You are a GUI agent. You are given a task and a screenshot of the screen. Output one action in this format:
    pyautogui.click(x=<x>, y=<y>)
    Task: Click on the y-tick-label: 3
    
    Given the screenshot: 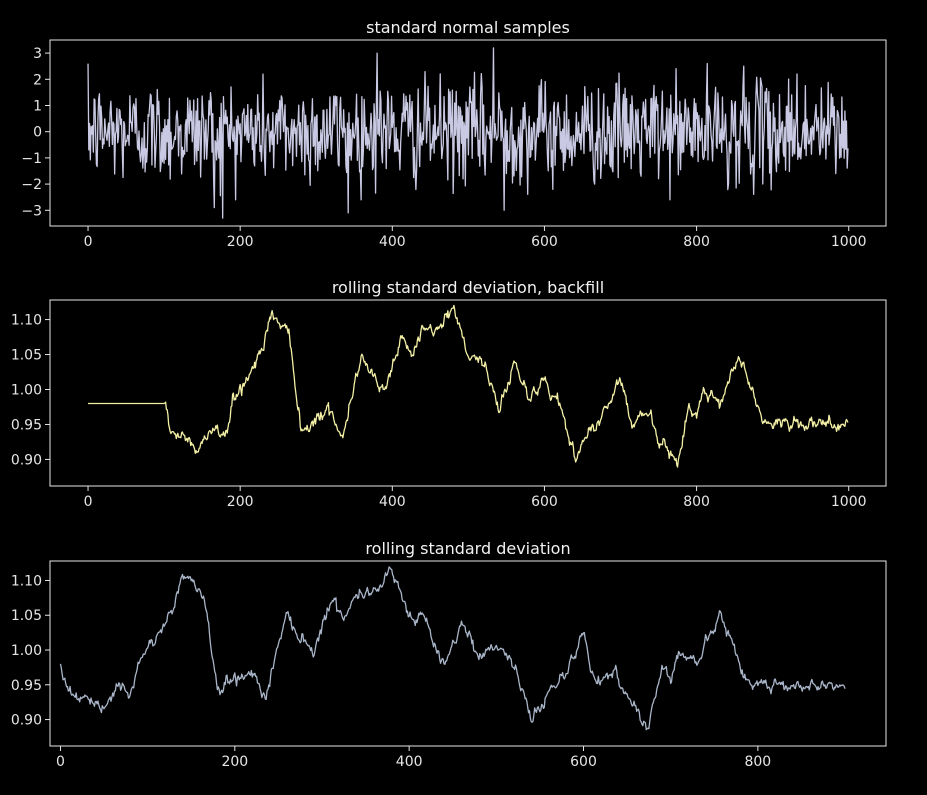 What is the action you would take?
    pyautogui.click(x=37, y=54)
    